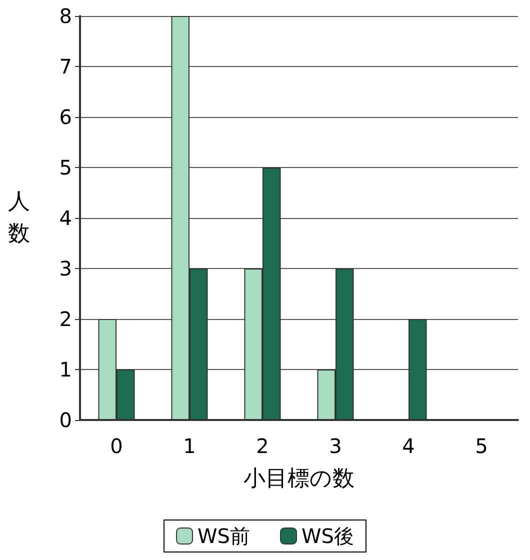 The height and width of the screenshot is (560, 530). I want to click on y-tick-label: 6, so click(65, 117).